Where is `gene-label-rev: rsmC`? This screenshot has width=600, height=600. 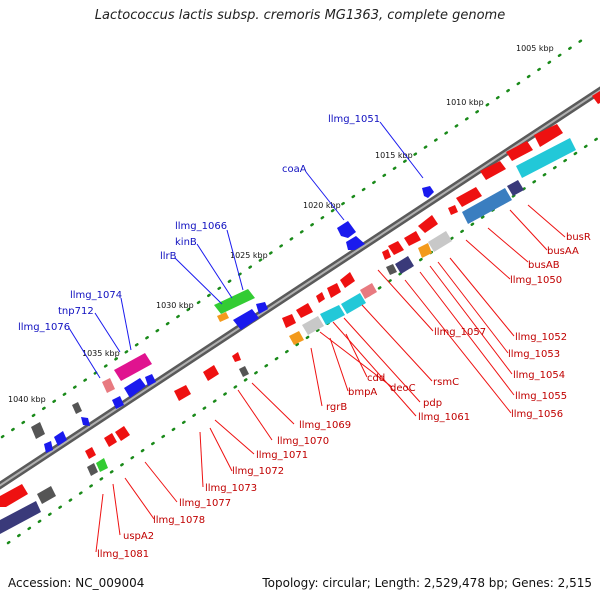
gene-label-rev: rsmC is located at coordinates (446, 382).